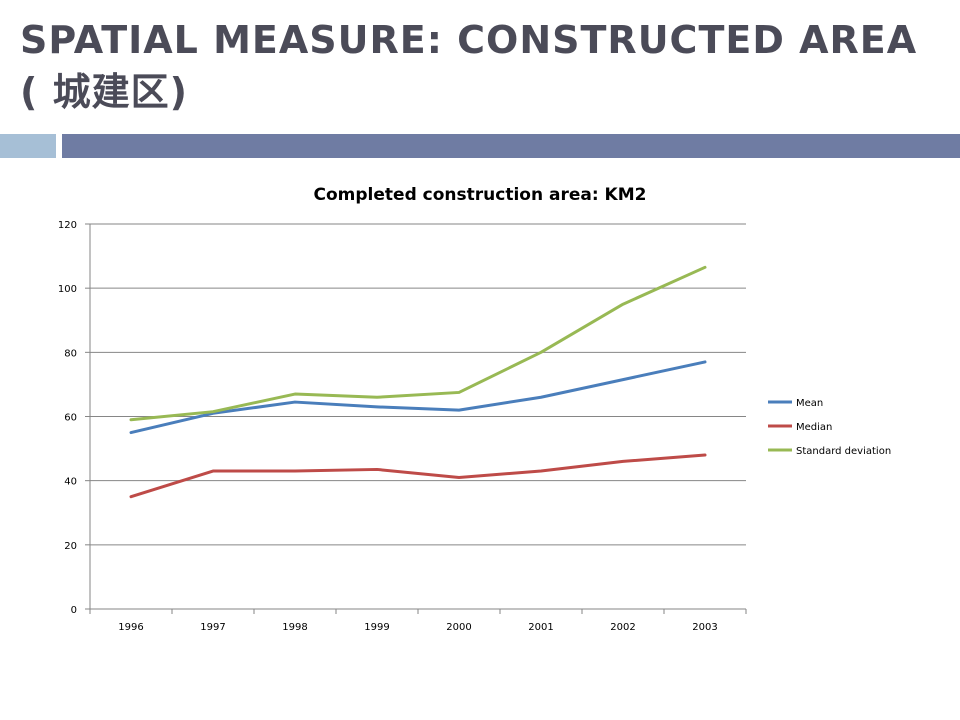  I want to click on series-line-standard-deviation, so click(418, 343).